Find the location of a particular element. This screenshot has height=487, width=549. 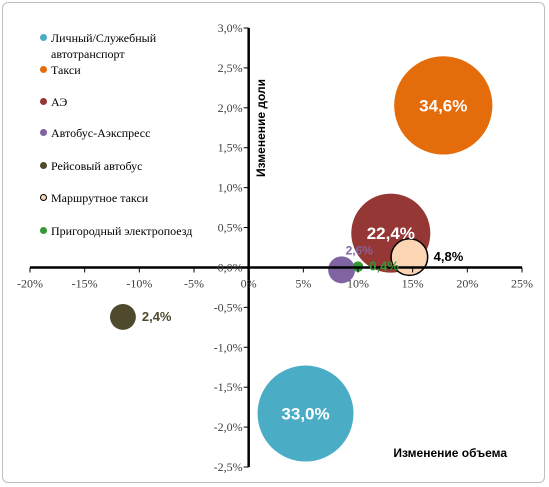

data-label-0: 33,0% is located at coordinates (305, 414).